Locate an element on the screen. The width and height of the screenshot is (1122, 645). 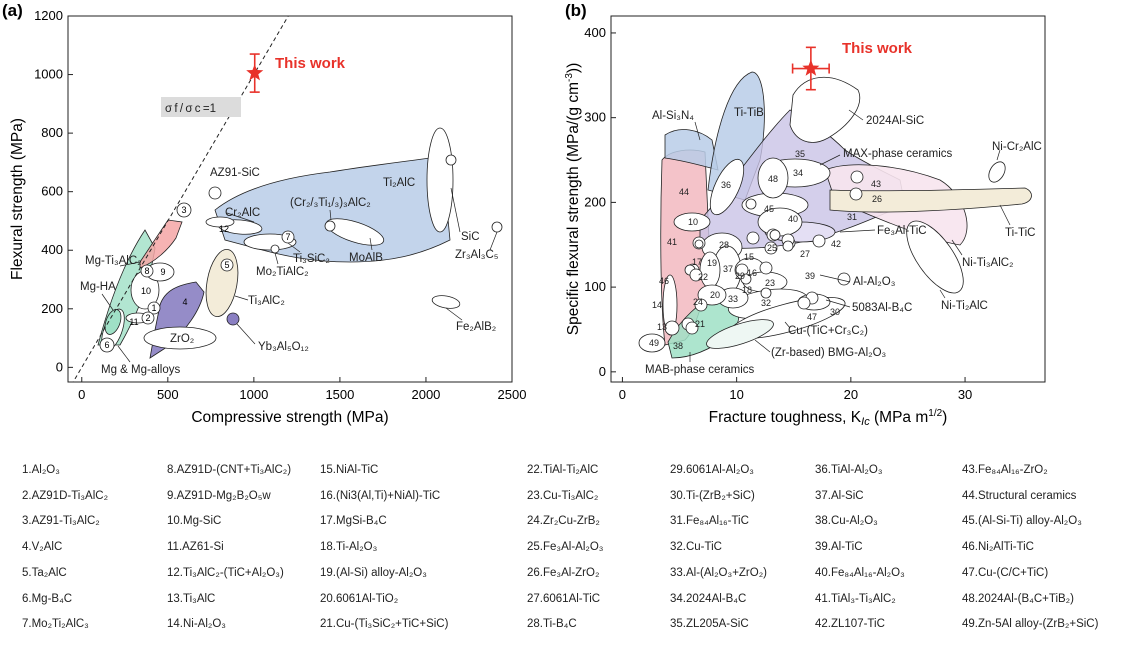
label-bmg: (Zr-based) BMG-Al₂O₃ is located at coordinates (829, 353).